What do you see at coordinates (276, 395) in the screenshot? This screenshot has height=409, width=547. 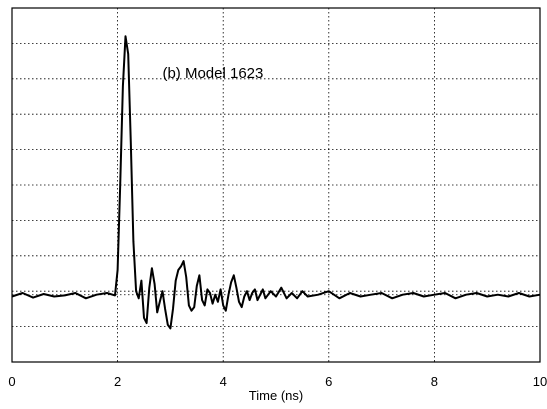 I see `x-axis-label: Time (ns)` at bounding box center [276, 395].